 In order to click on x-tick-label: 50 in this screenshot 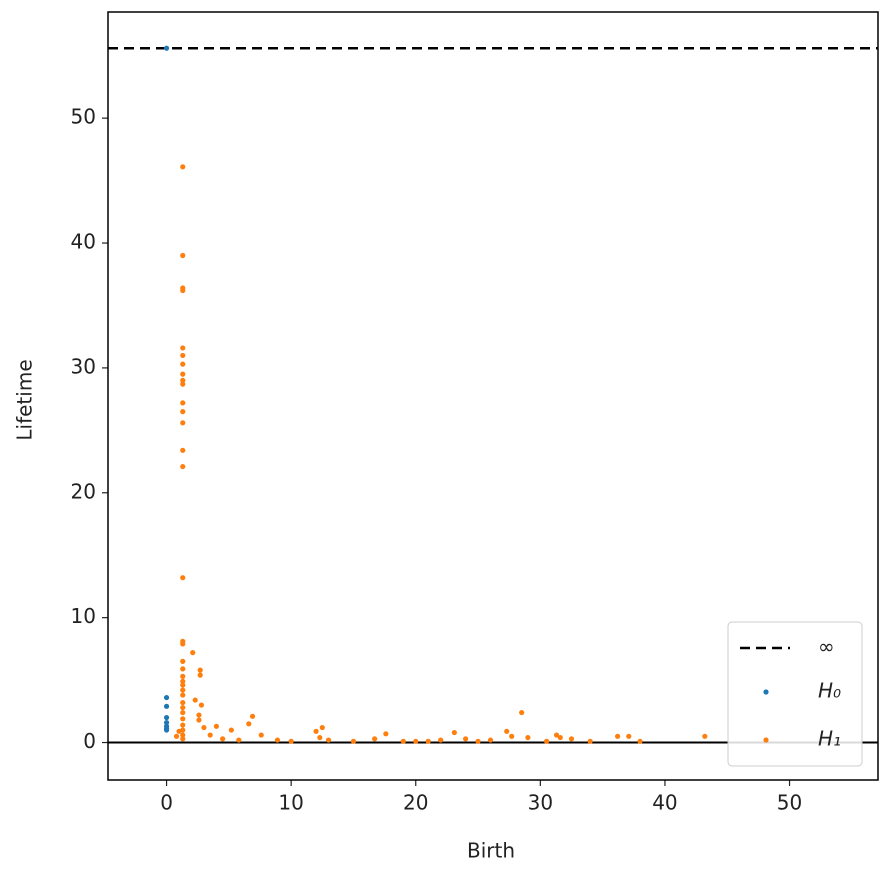, I will do `click(789, 803)`.